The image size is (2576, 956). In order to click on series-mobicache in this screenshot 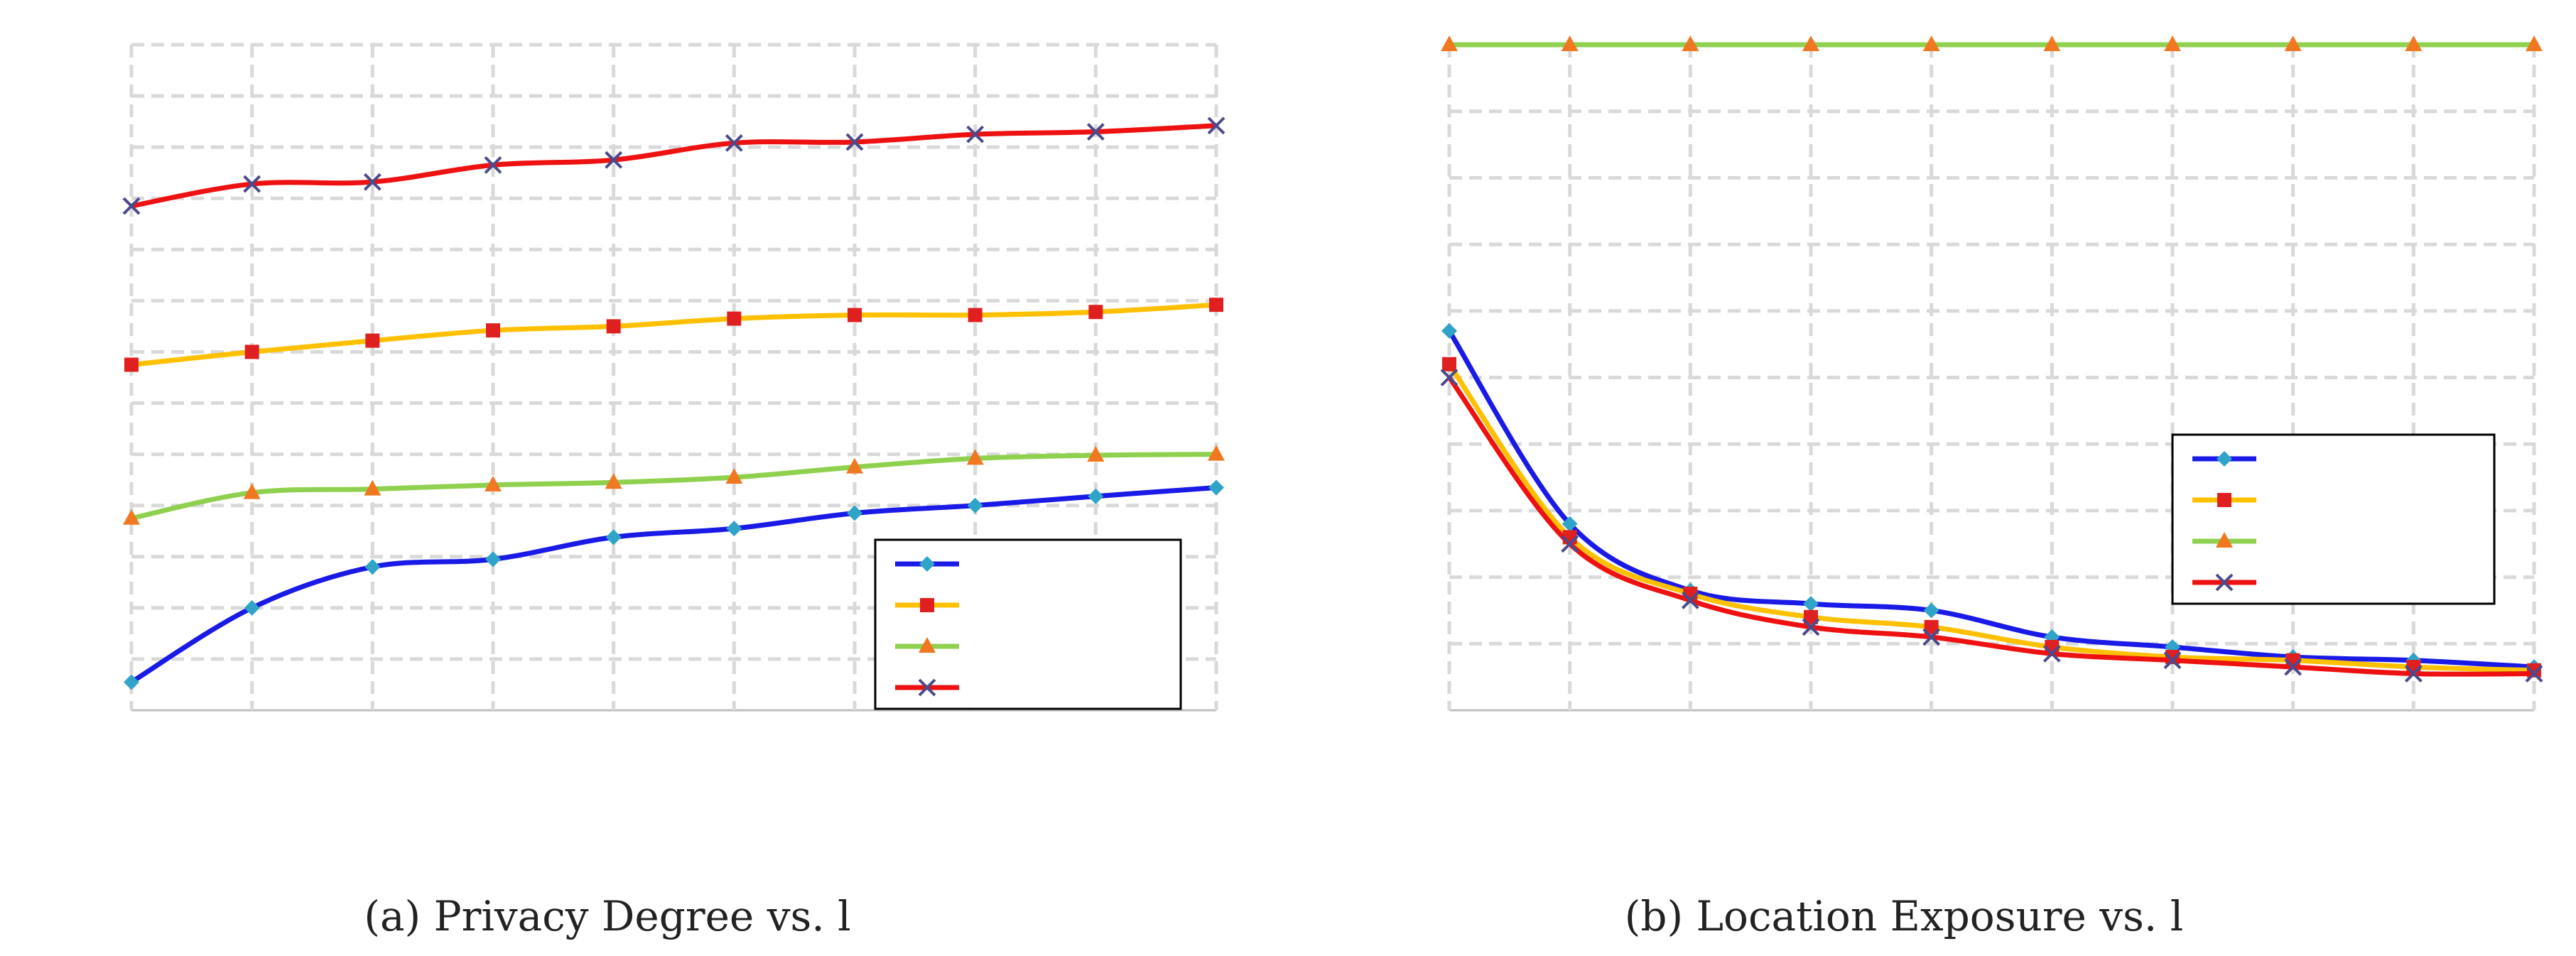, I will do `click(673, 335)`.